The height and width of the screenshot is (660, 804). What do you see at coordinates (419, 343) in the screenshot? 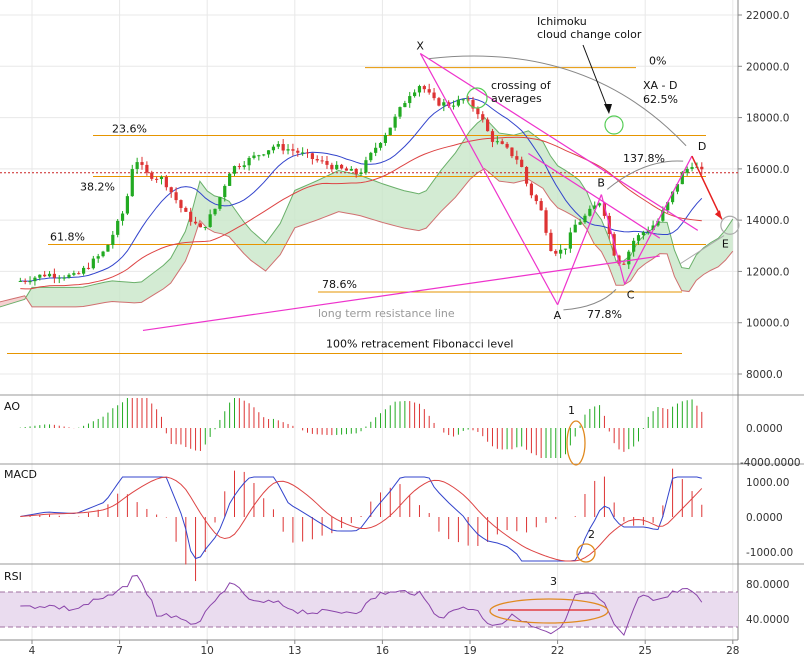
I see `fib-label: 100% retracement Fibonacci level` at bounding box center [419, 343].